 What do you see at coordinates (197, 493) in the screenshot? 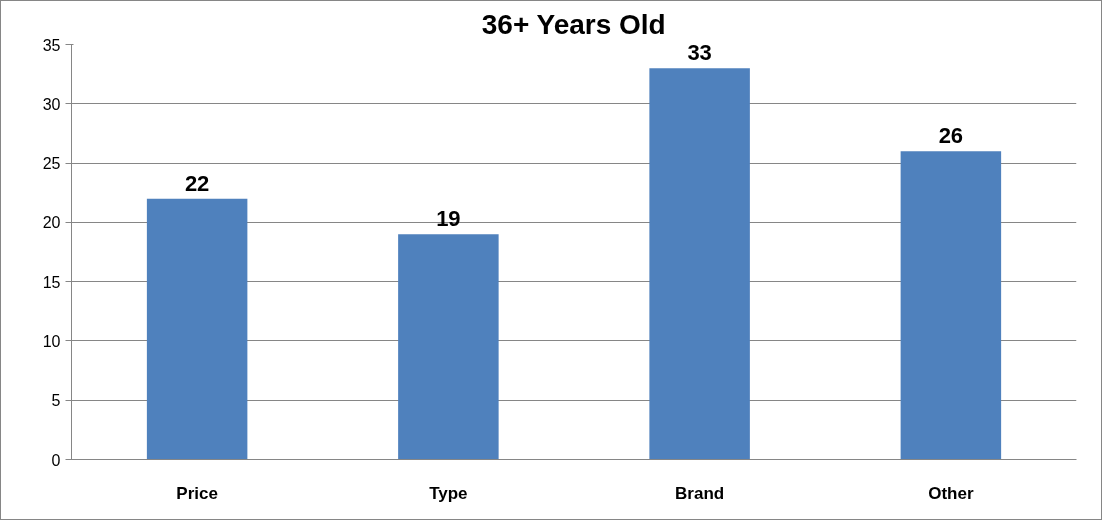
I see `x-tick-label: Price` at bounding box center [197, 493].